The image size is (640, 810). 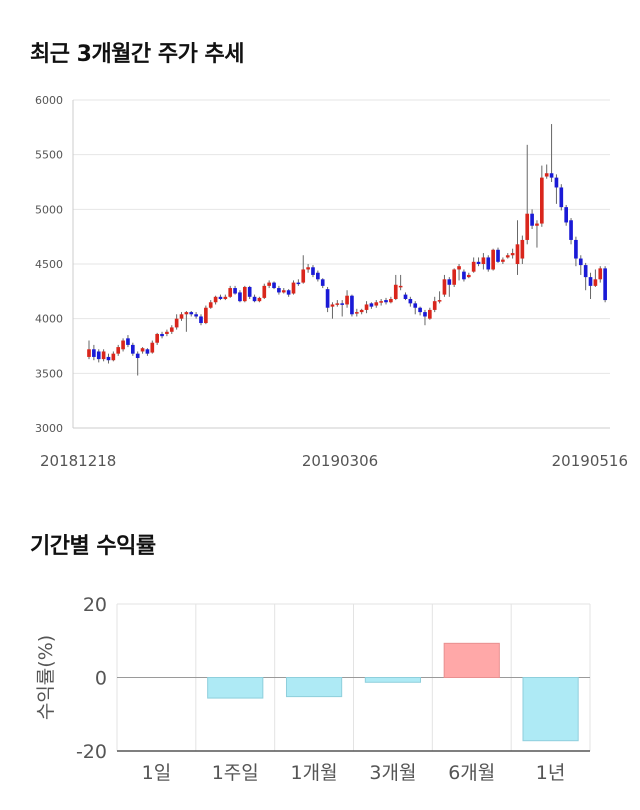 What do you see at coordinates (49, 264) in the screenshot?
I see `y-tick-label: 4500` at bounding box center [49, 264].